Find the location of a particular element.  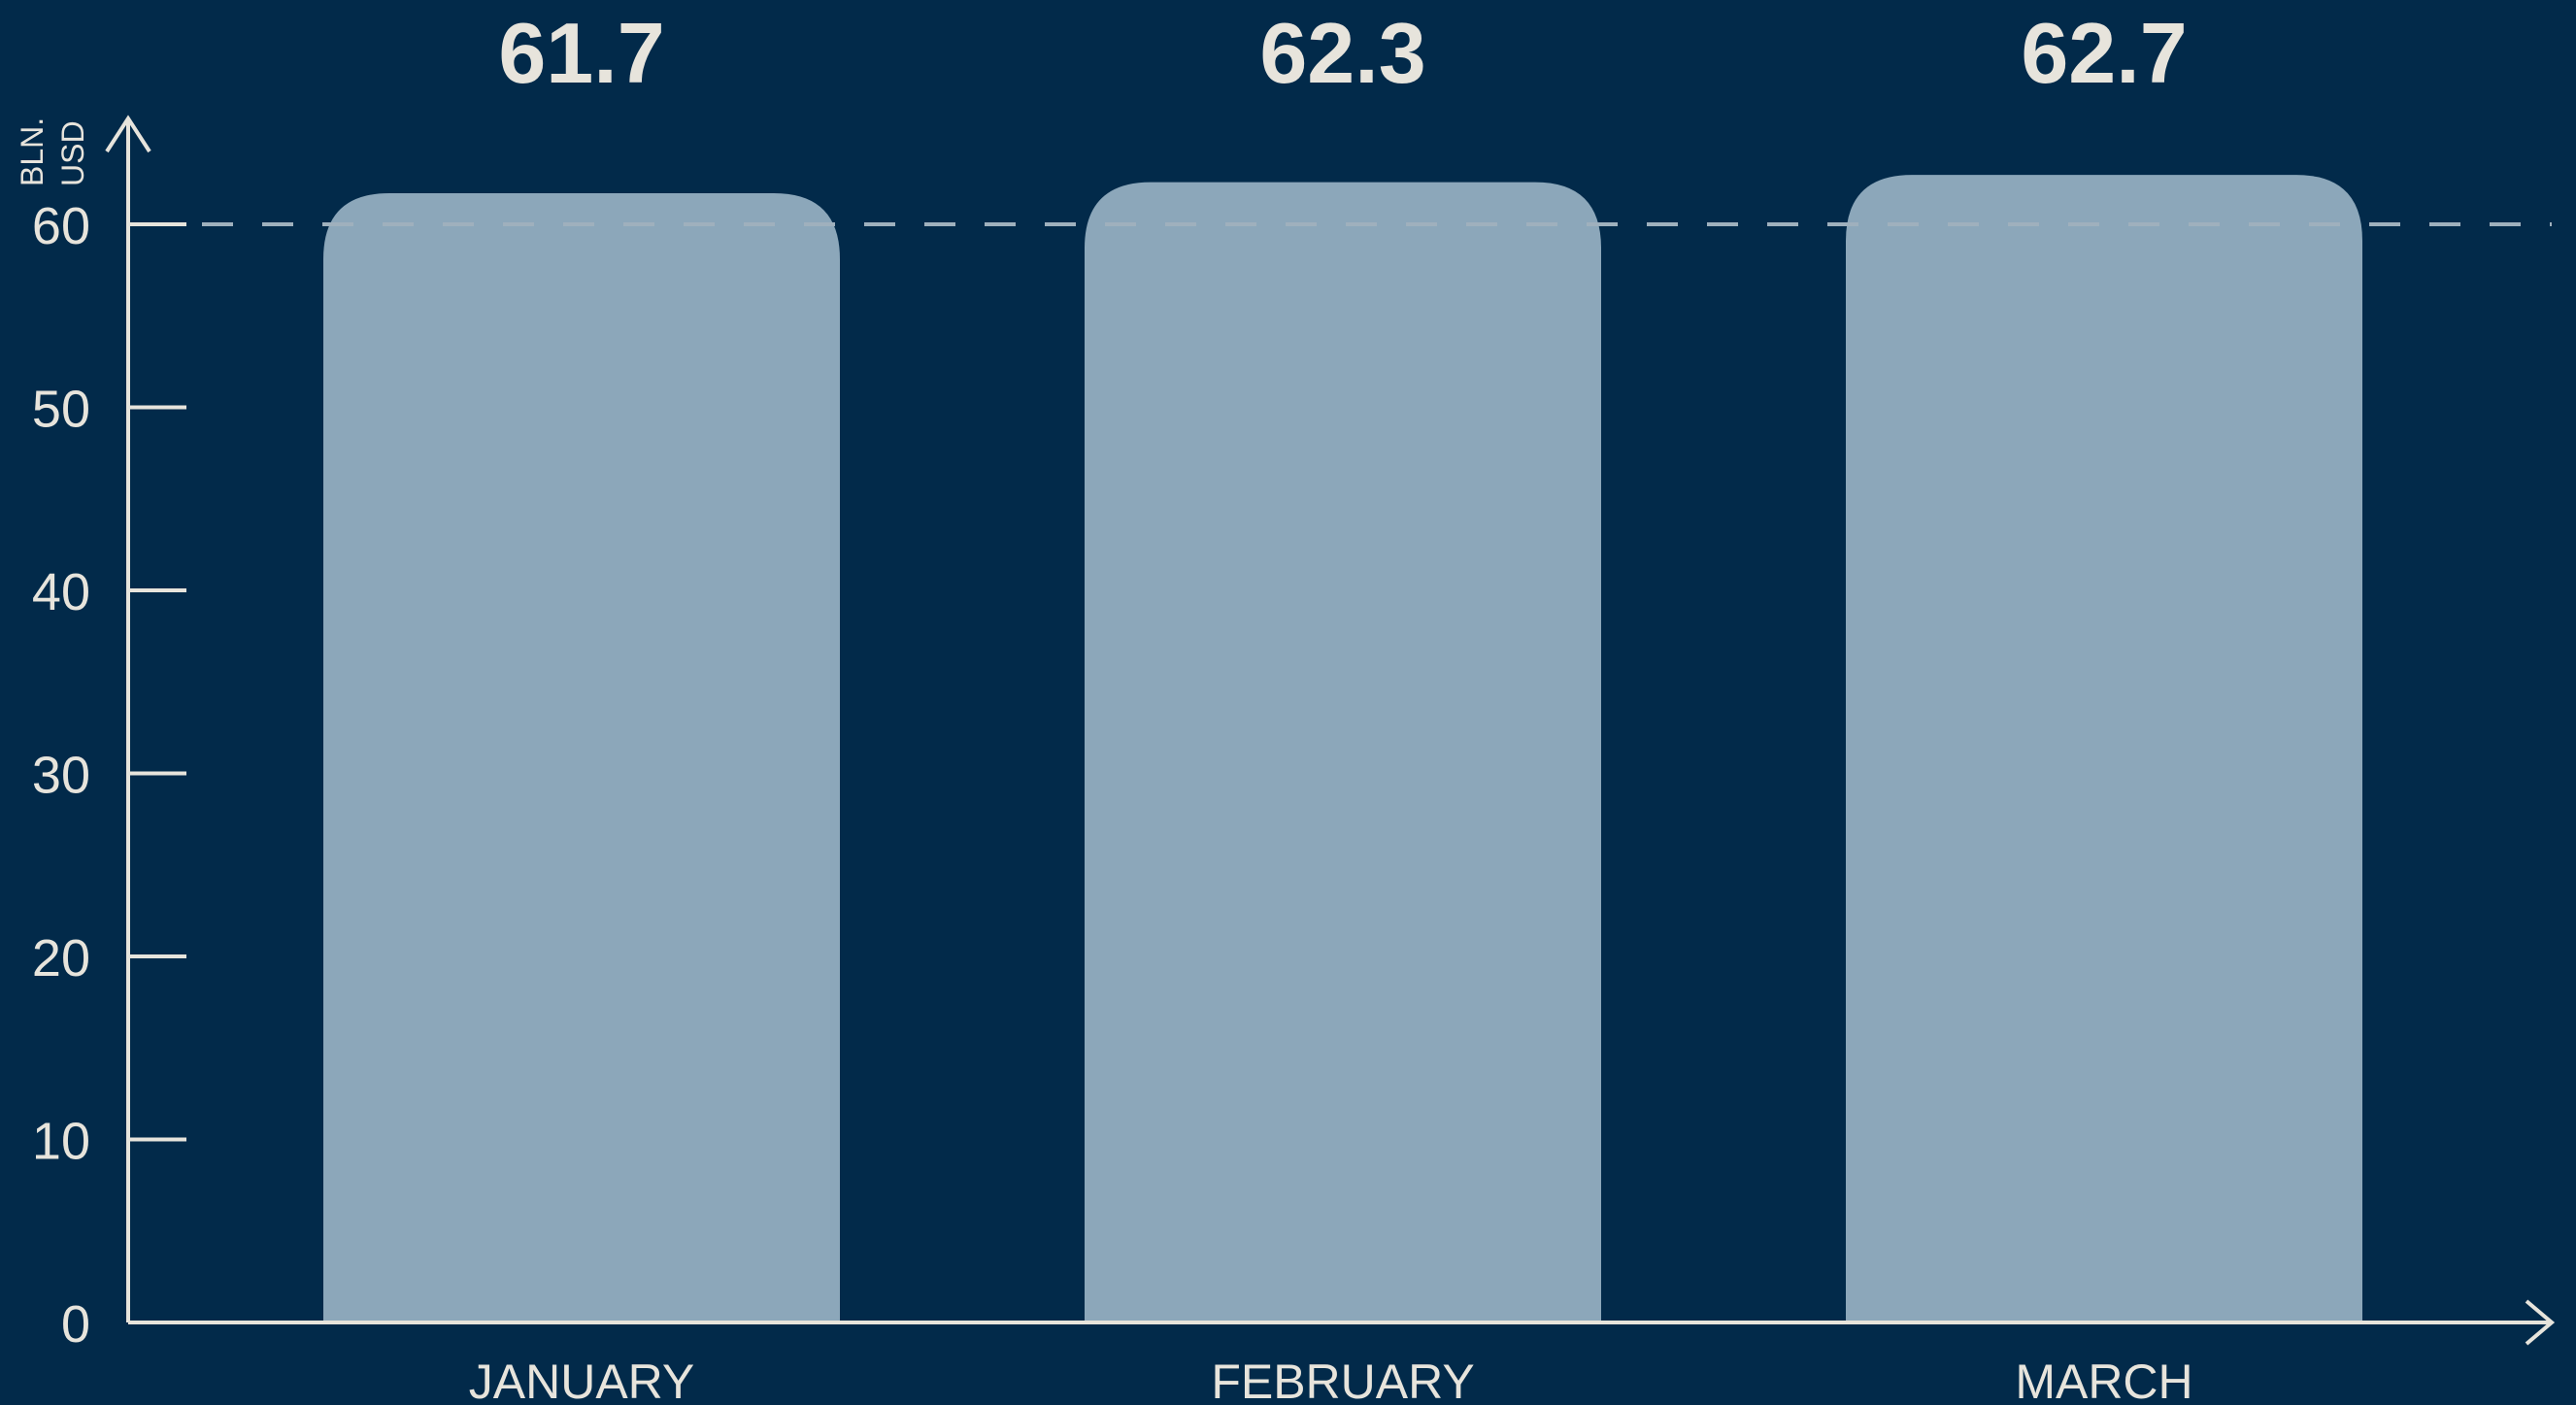

y-unit-line-1: BLN. is located at coordinates (33, 151).